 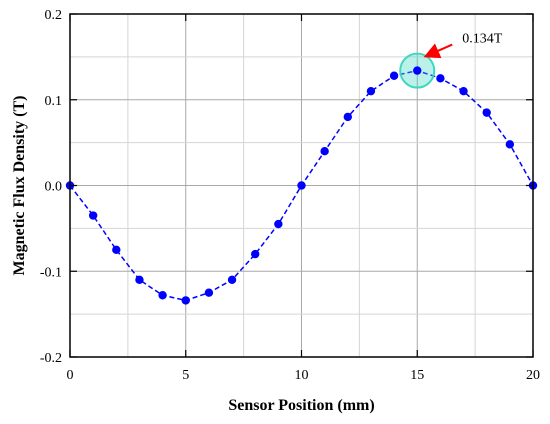 What do you see at coordinates (54, 15) in the screenshot?
I see `y-tick-label: 0.2` at bounding box center [54, 15].